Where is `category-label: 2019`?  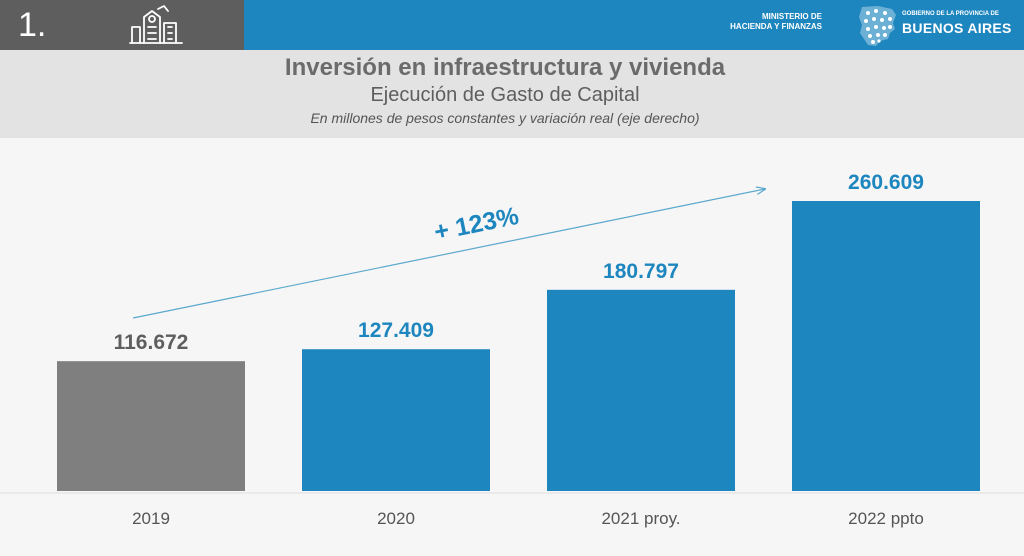
category-label: 2019 is located at coordinates (151, 518).